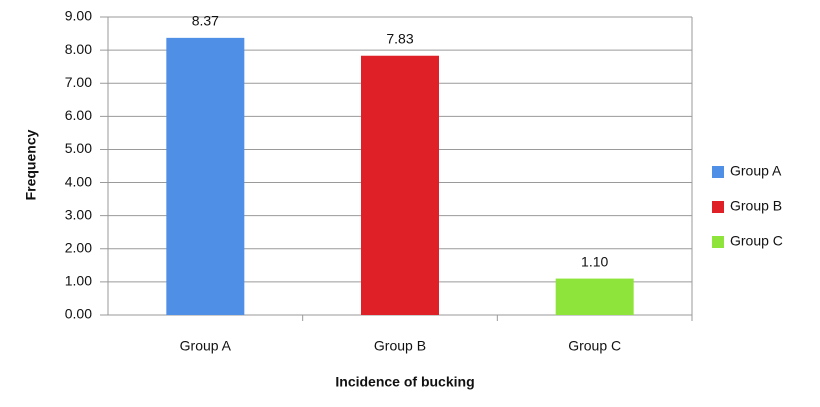 This screenshot has height=407, width=820. What do you see at coordinates (78, 281) in the screenshot?
I see `y-tick-label: 1.00` at bounding box center [78, 281].